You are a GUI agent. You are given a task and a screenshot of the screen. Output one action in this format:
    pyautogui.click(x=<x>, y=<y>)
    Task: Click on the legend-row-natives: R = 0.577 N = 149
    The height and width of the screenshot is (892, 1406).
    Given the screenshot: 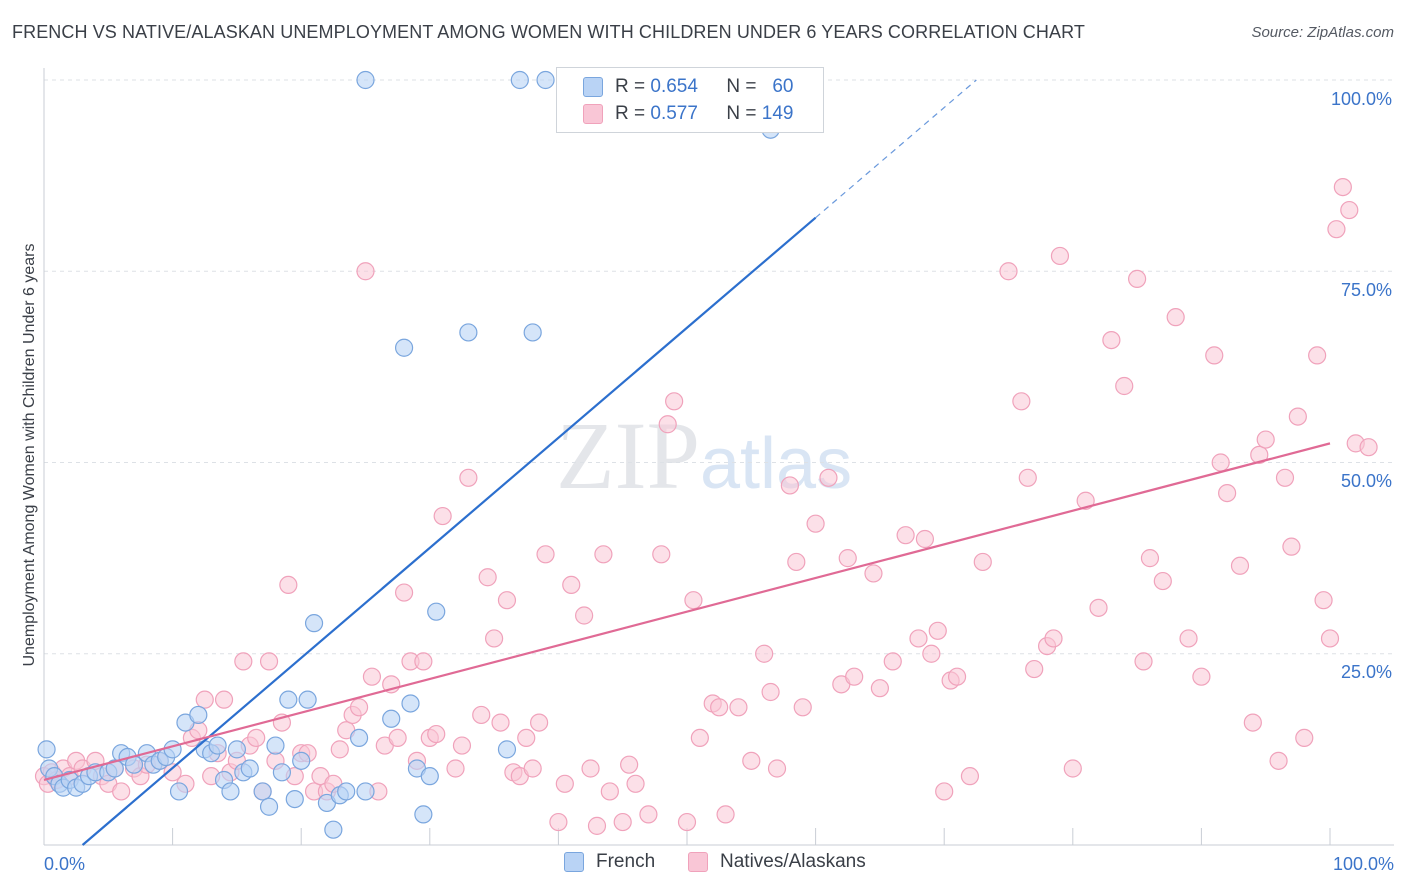 What is the action you would take?
    pyautogui.click(x=688, y=114)
    